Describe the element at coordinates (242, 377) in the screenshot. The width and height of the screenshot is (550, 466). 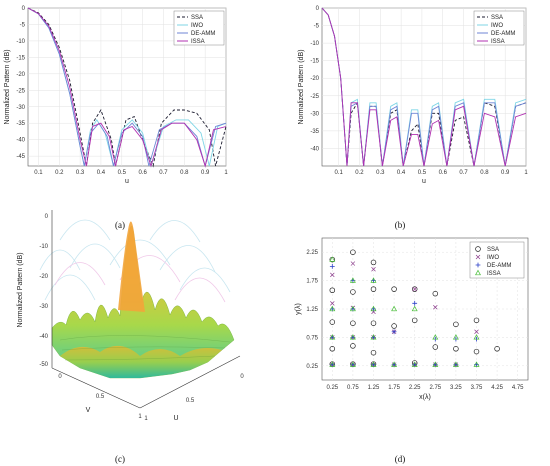
I see `u-tick-label: 0` at that location.